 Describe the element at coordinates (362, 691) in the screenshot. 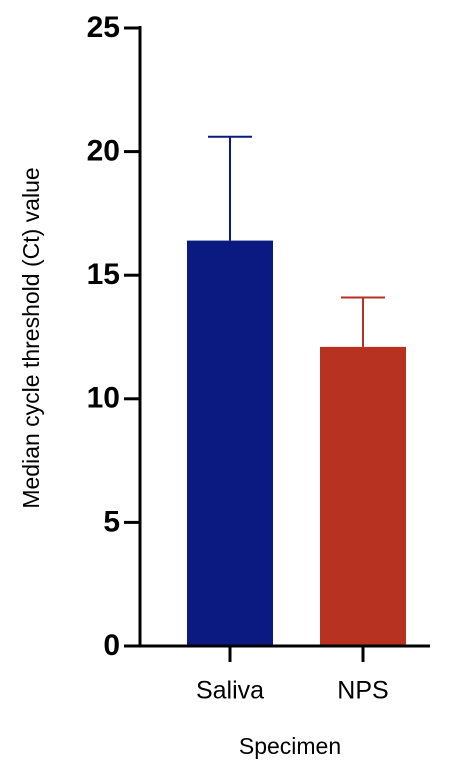

I see `x-tick-label: NPS` at that location.